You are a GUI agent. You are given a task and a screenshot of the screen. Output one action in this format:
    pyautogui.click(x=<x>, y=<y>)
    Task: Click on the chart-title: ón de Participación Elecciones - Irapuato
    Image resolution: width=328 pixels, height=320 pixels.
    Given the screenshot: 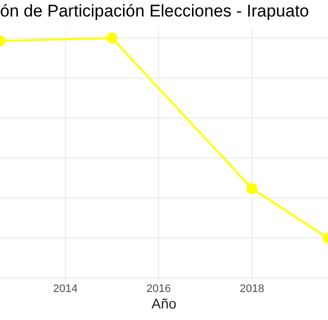 What is the action you would take?
    pyautogui.click(x=155, y=11)
    